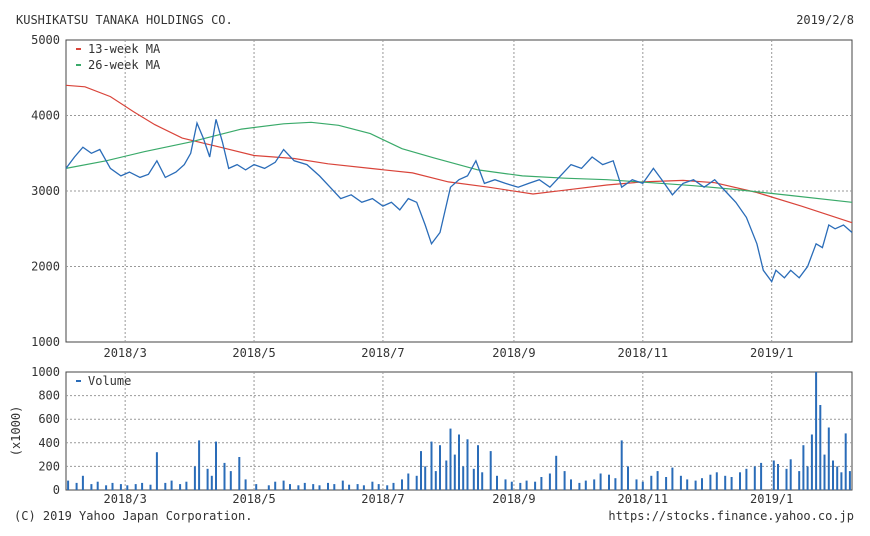 This screenshot has width=870, height=536. Describe the element at coordinates (45, 40) in the screenshot. I see `price-y-tick-label: 5000` at that location.